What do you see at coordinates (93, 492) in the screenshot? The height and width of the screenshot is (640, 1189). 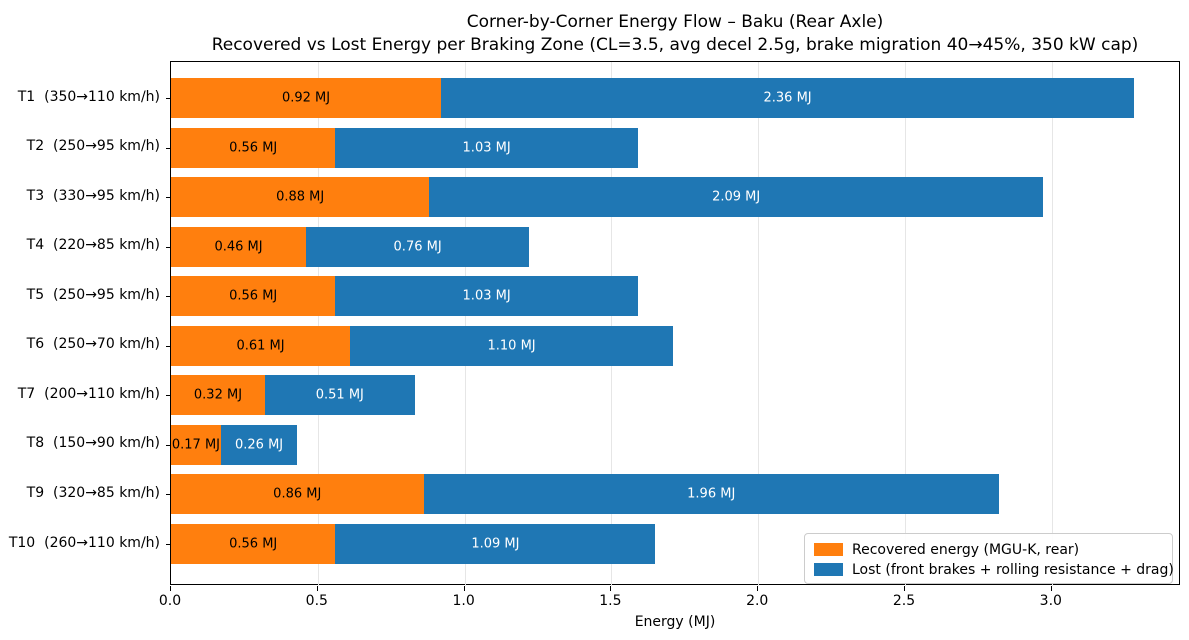 I see `y-tick-label: T9 (320→85 km/h)` at bounding box center [93, 492].